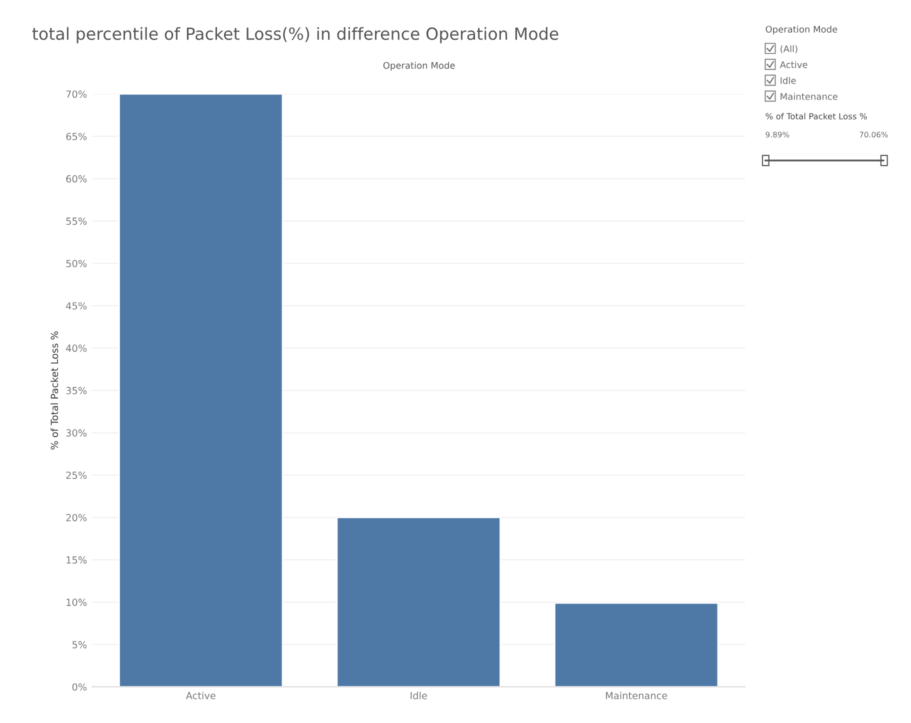 The width and height of the screenshot is (911, 723). What do you see at coordinates (794, 64) in the screenshot?
I see `text: Active` at bounding box center [794, 64].